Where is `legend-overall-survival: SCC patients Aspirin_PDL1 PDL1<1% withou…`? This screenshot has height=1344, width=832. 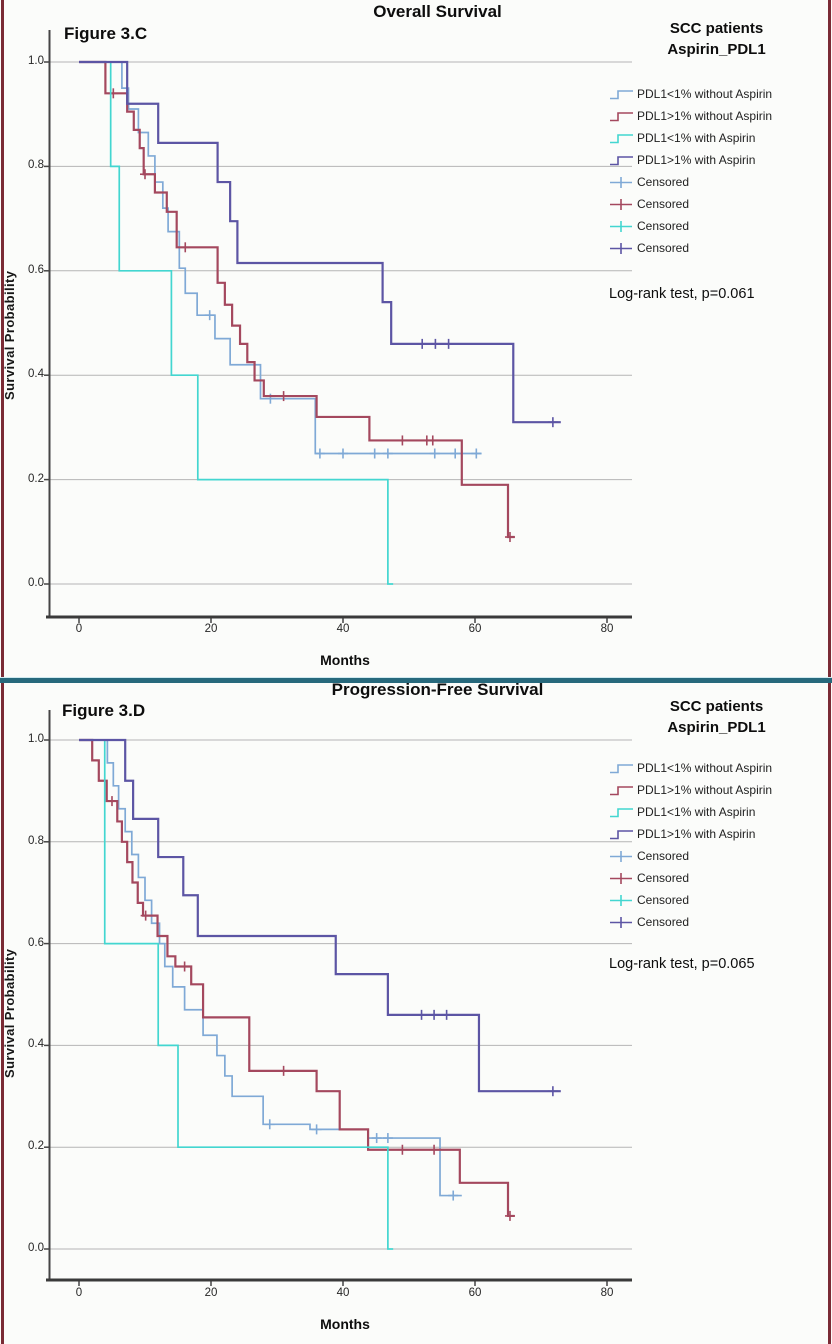 legend-overall-survival: SCC patients Aspirin_PDL1 PDL1<1% withou… is located at coordinates (716, 170).